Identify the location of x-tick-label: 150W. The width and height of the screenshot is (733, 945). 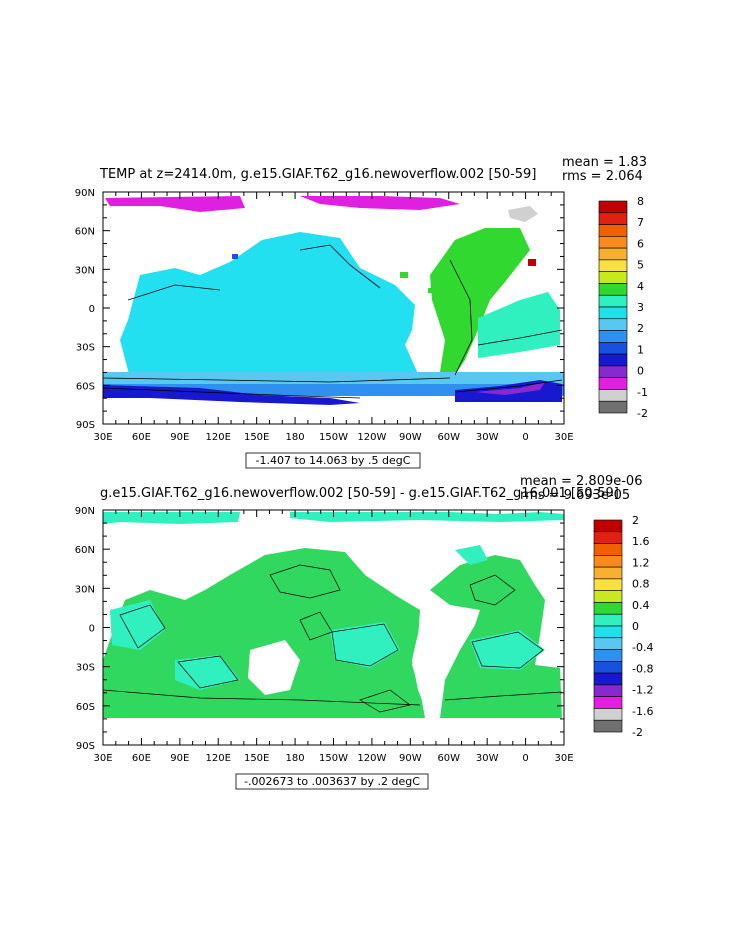
(333, 437).